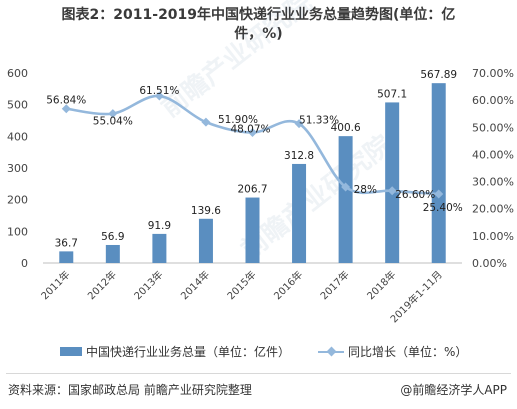 The width and height of the screenshot is (517, 409). I want to click on y-right-tick-label: 70.00%, so click(493, 73).